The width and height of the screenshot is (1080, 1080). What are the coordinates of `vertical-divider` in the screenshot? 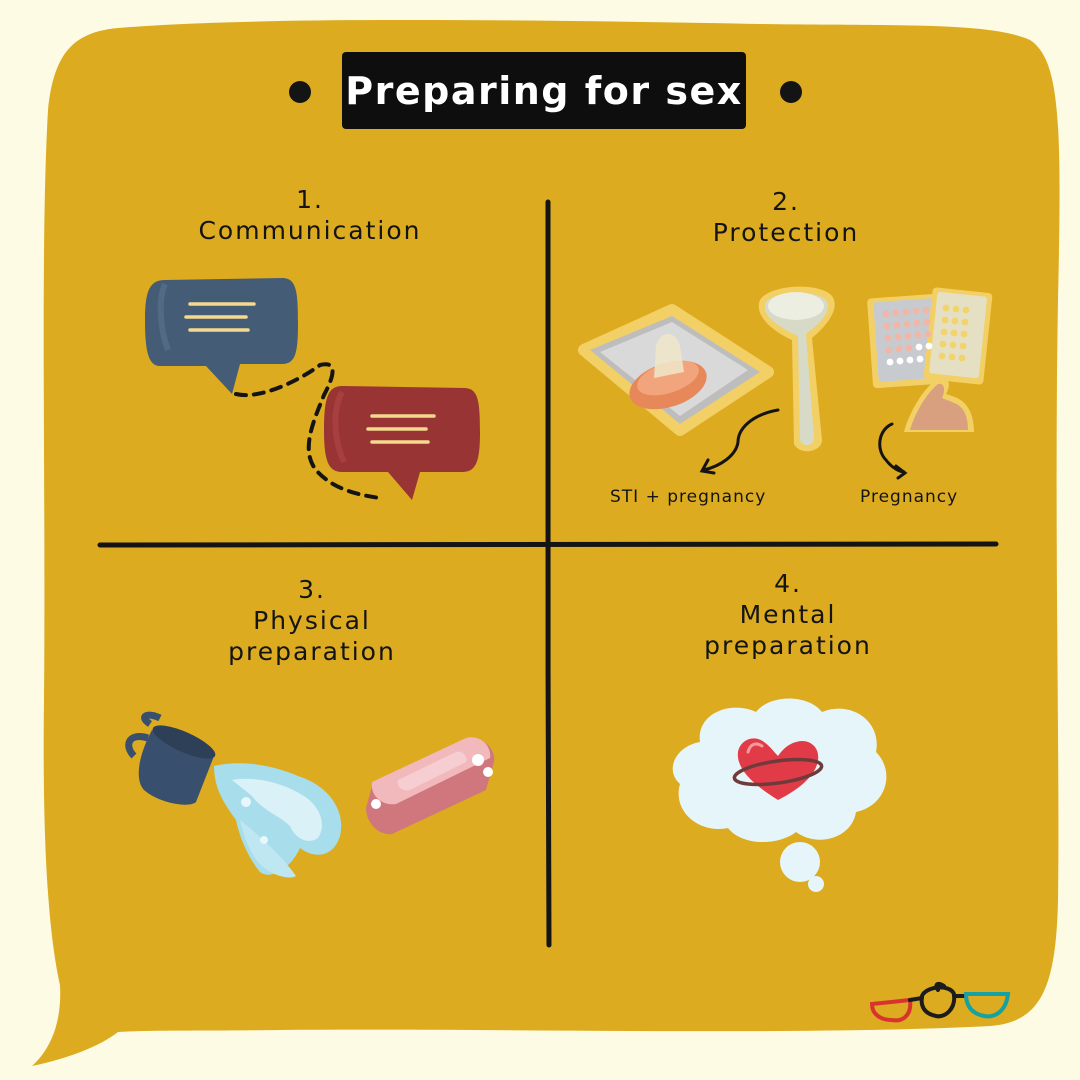 It's located at (548, 573).